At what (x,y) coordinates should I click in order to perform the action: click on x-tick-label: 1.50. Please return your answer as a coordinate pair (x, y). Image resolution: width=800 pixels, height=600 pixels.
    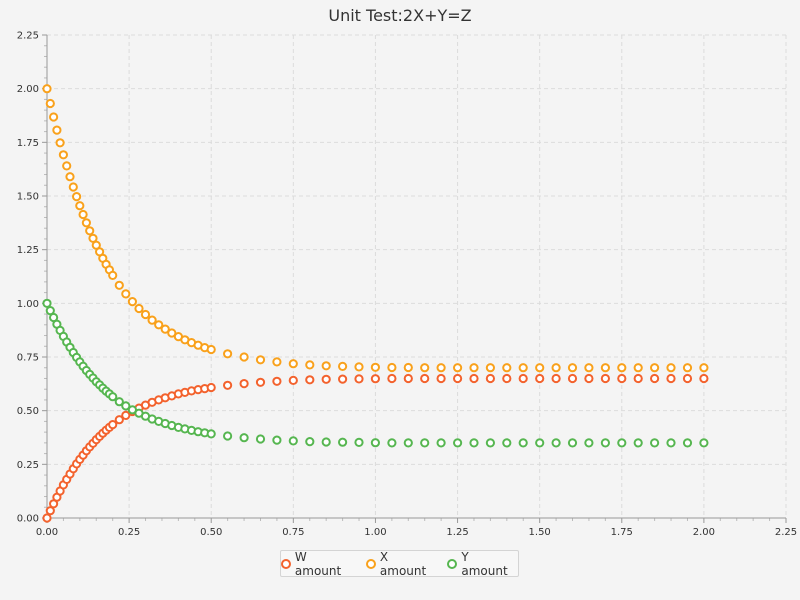
    Looking at the image, I should click on (540, 532).